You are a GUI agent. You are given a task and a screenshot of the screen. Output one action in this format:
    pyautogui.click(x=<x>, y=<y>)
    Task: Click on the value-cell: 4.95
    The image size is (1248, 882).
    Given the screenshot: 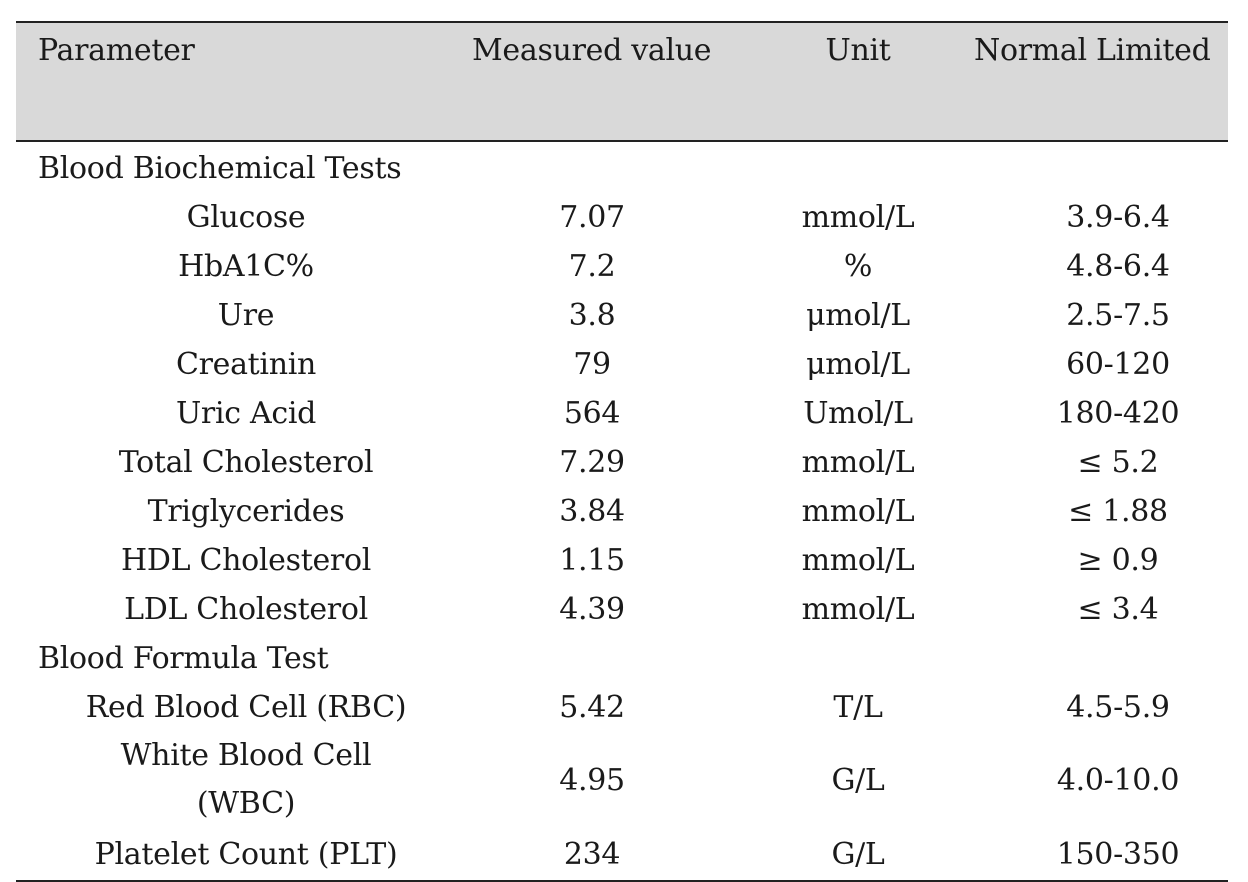 What is the action you would take?
    pyautogui.click(x=592, y=780)
    